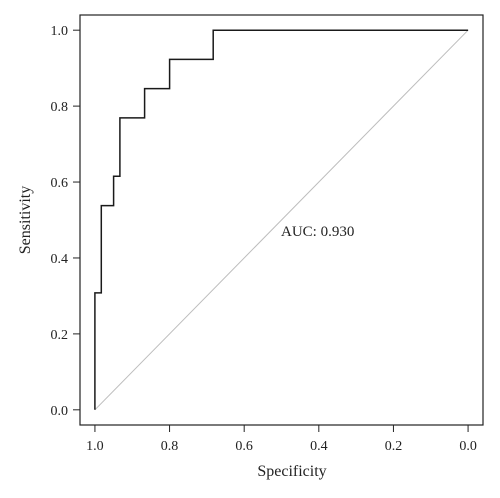  What do you see at coordinates (281, 439) in the screenshot?
I see `x-axis-ticks: 1.0 0.8 0.6 0.4 0.2 0.0` at bounding box center [281, 439].